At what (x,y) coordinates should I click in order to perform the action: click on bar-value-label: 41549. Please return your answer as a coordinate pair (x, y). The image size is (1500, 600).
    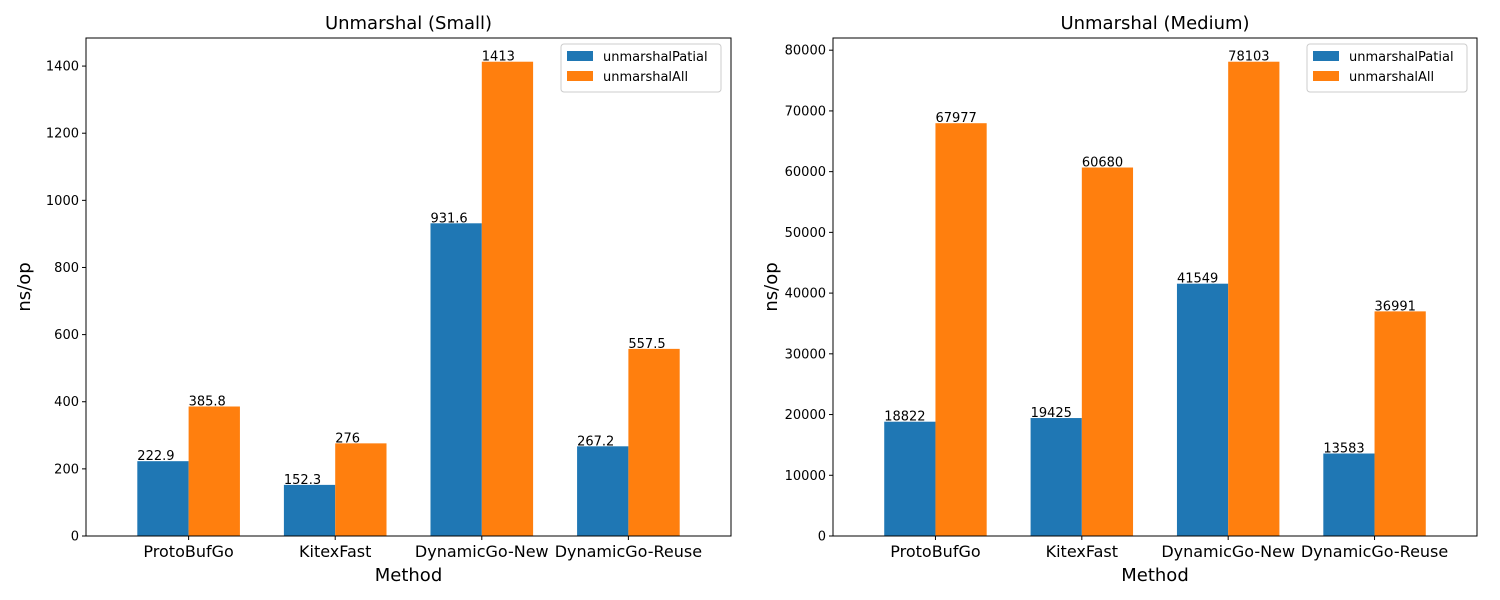
    Looking at the image, I should click on (1197, 279).